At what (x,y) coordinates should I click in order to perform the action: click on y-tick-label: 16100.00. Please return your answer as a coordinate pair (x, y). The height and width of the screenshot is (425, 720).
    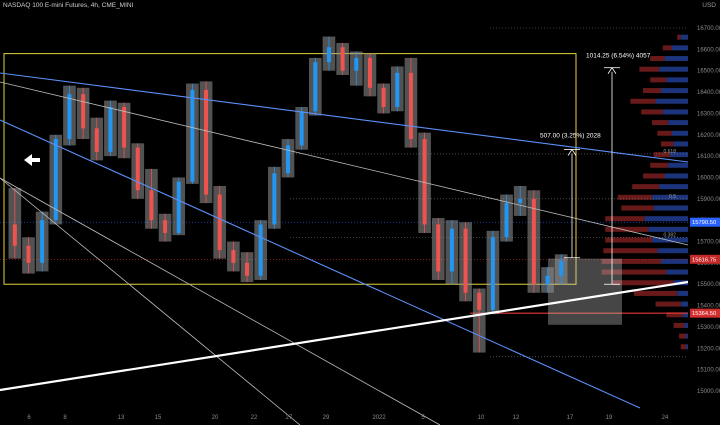
    Looking at the image, I should click on (708, 157).